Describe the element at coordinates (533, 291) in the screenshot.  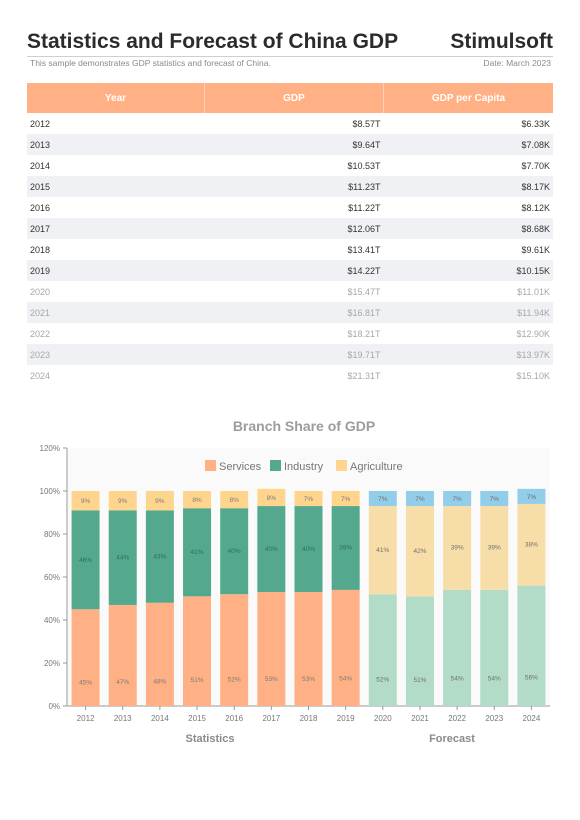
I see `cell-gdp-per-capita: $11.01K` at that location.